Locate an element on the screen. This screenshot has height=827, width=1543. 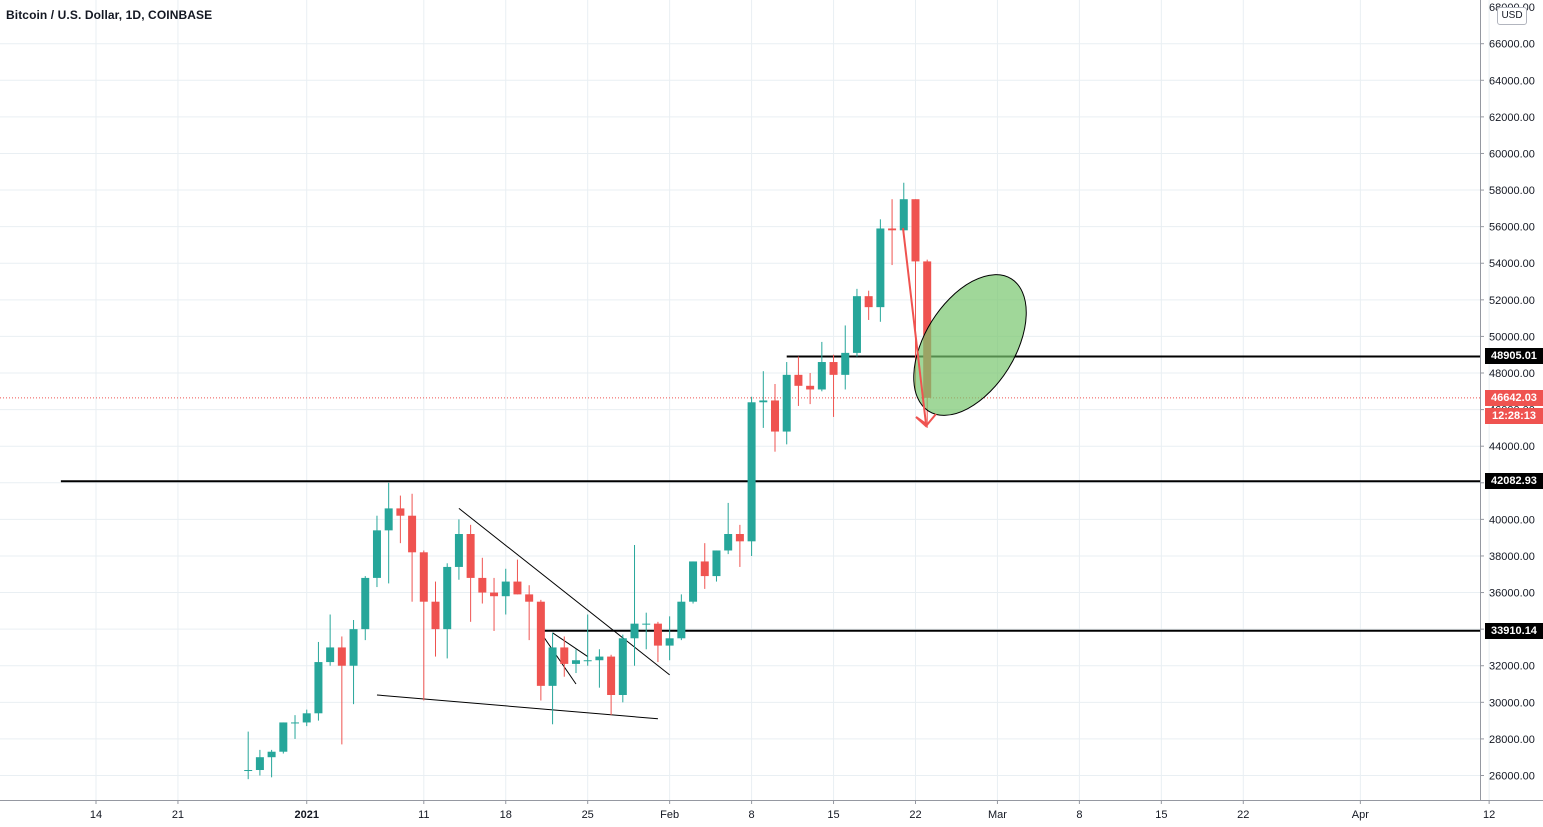
time-tick-label: 11 is located at coordinates (423, 815).